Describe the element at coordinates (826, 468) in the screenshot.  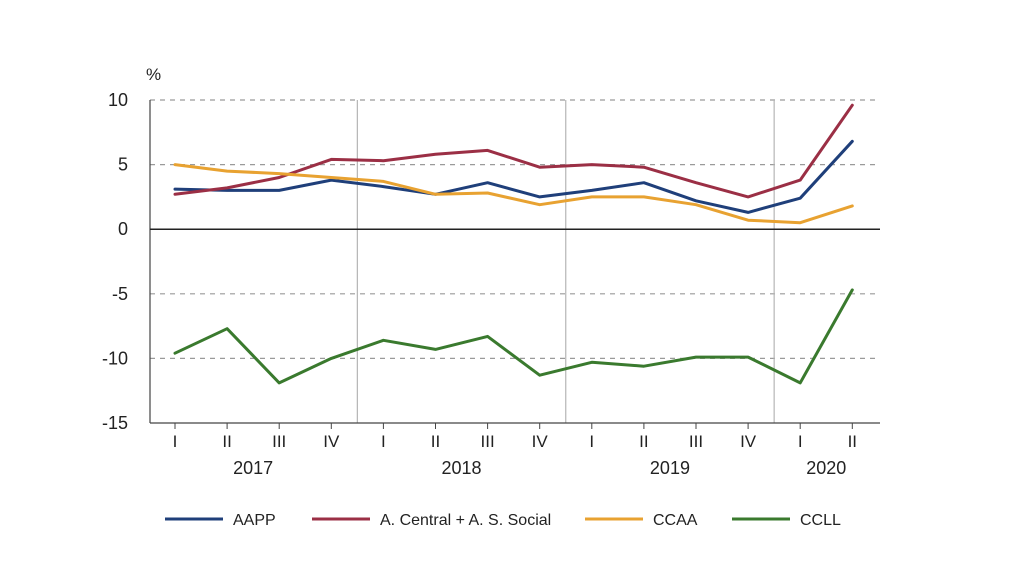
I see `year-label: 2020` at that location.